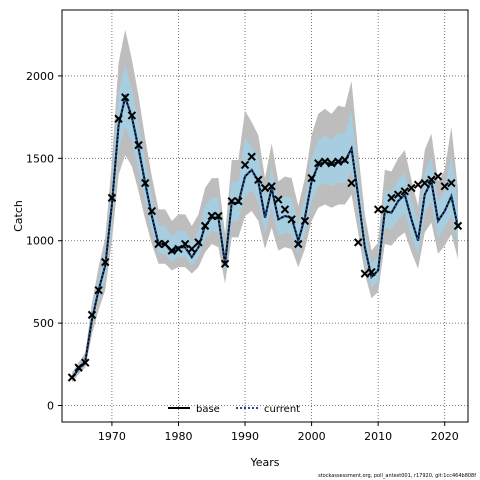 The width and height of the screenshot is (480, 480). What do you see at coordinates (445, 436) in the screenshot?
I see `x-tick-label: 2020` at bounding box center [445, 436].